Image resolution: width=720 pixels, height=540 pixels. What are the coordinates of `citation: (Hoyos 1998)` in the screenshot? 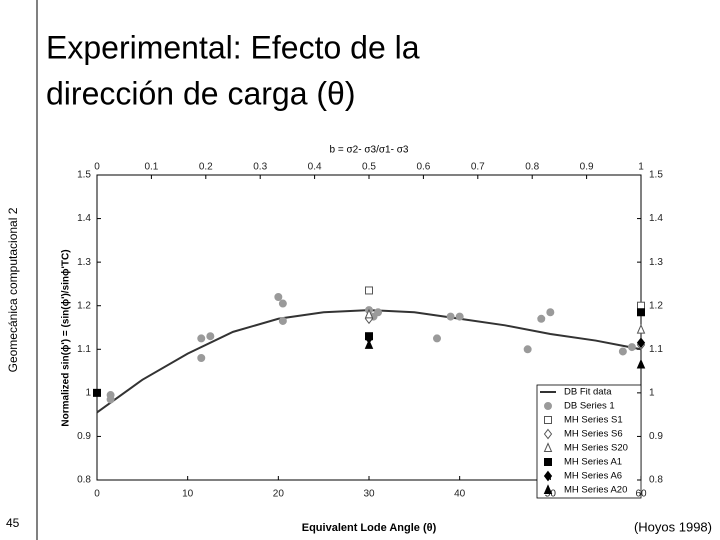 It's located at (673, 526).